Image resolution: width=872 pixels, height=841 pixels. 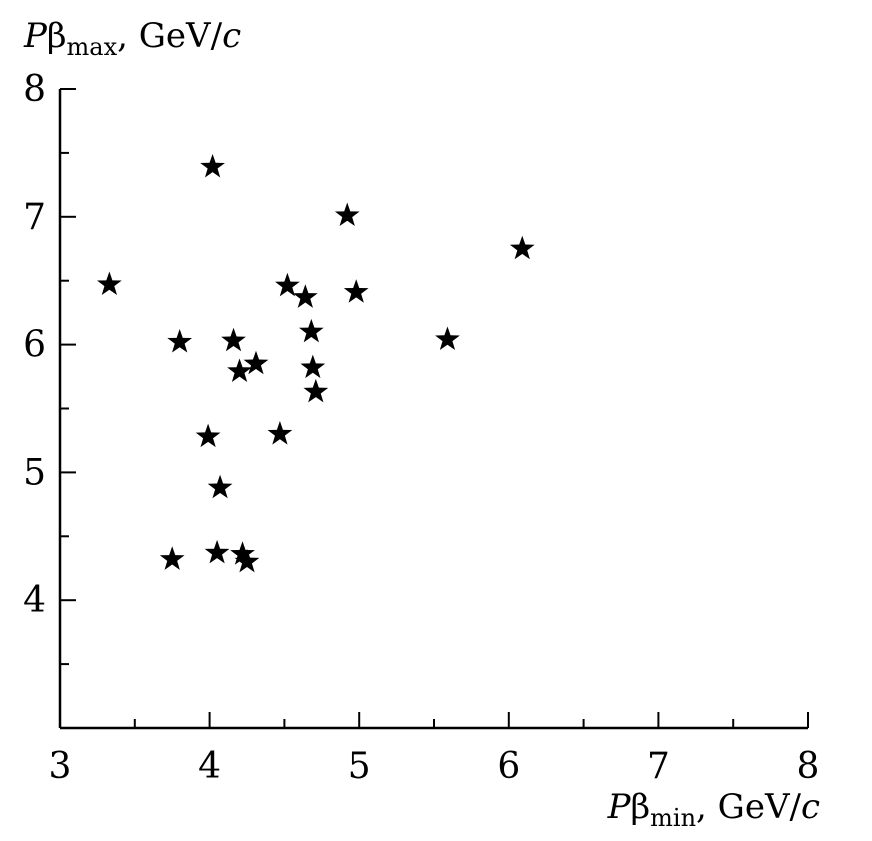 What do you see at coordinates (658, 766) in the screenshot?
I see `x-tick-label: 7` at bounding box center [658, 766].